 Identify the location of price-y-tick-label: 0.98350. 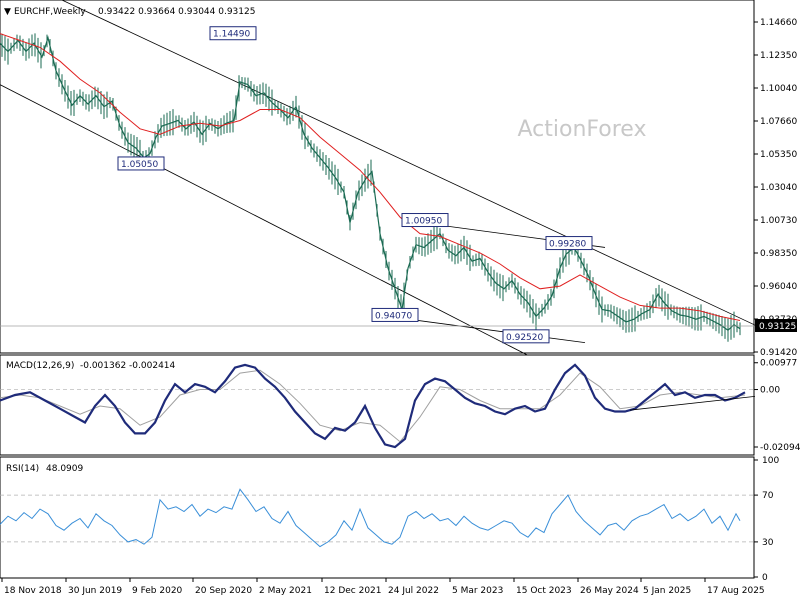
(778, 254).